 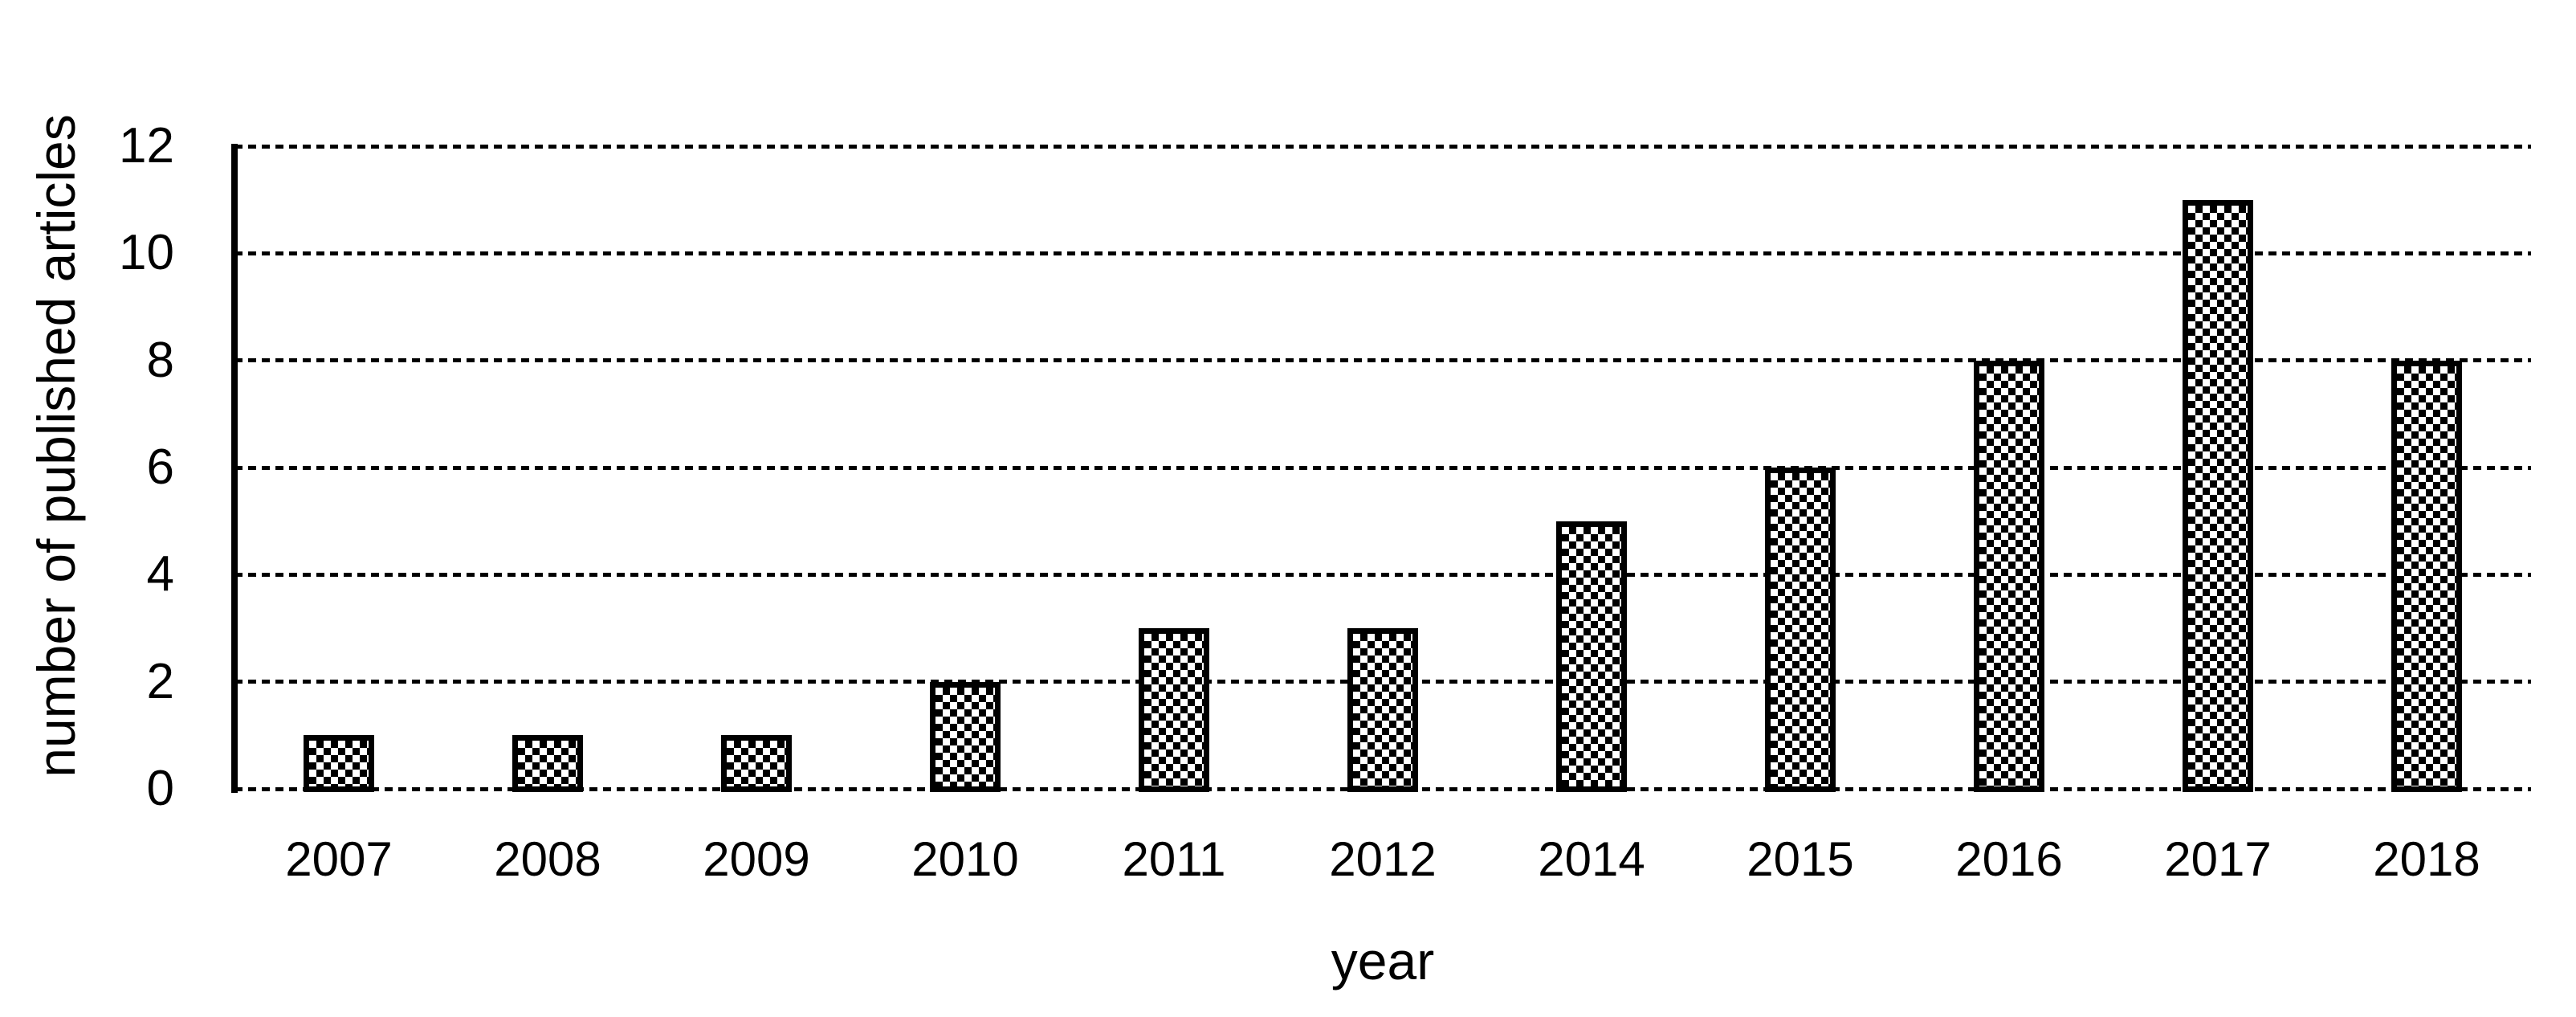 What do you see at coordinates (339, 763) in the screenshot?
I see `bar-2007` at bounding box center [339, 763].